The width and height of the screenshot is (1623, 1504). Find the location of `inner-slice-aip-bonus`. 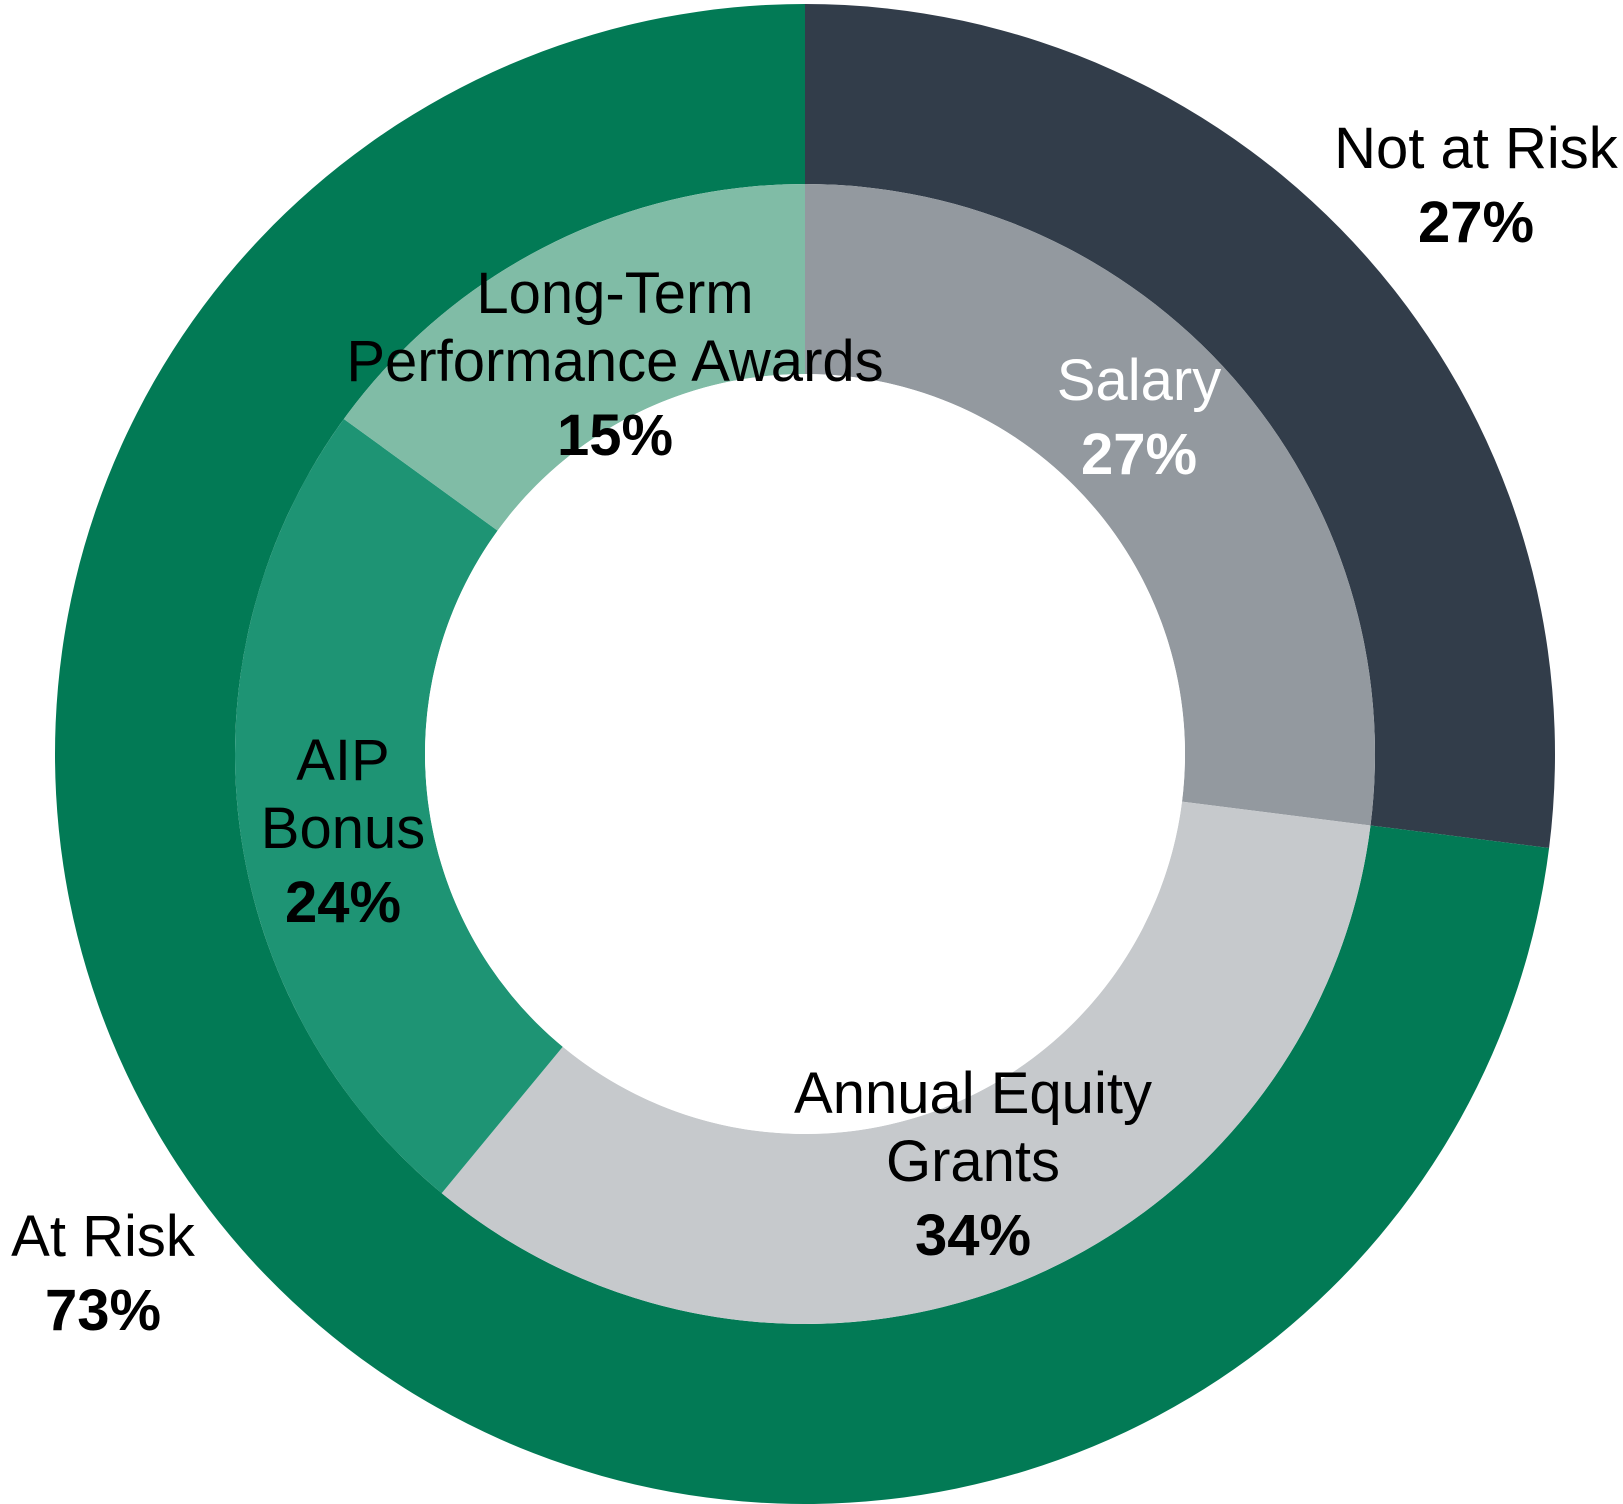

inner-slice-aip-bonus is located at coordinates (399, 806).